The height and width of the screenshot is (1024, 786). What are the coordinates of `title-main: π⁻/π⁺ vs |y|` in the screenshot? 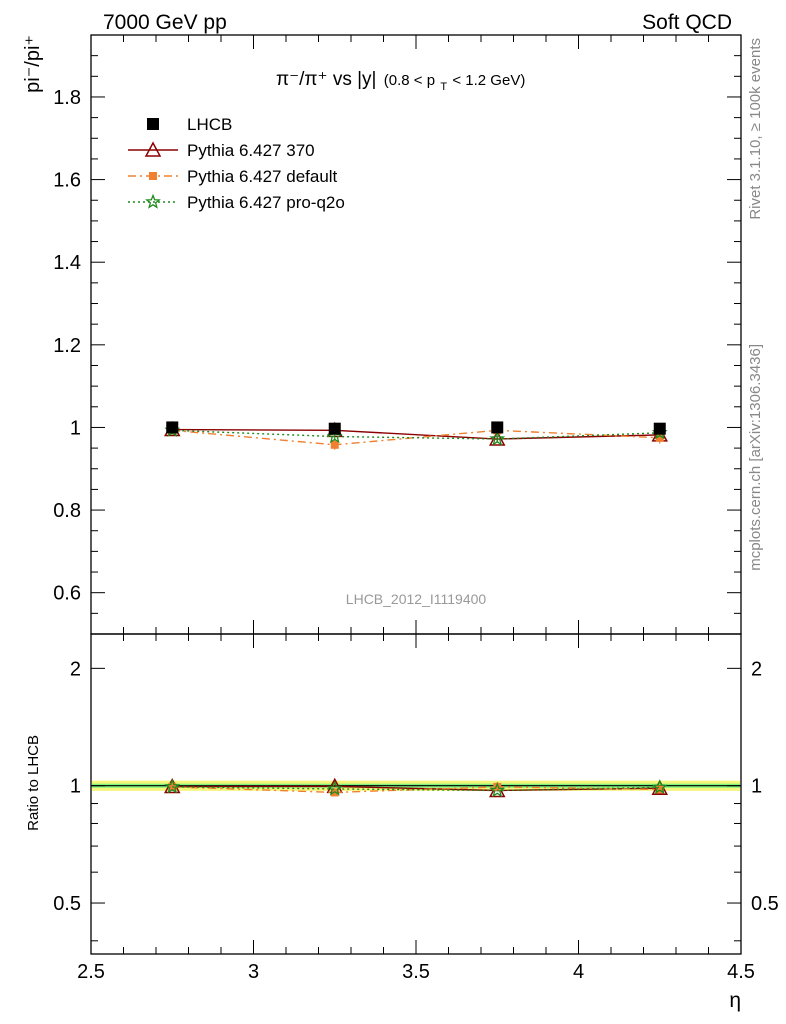 It's located at (326, 79).